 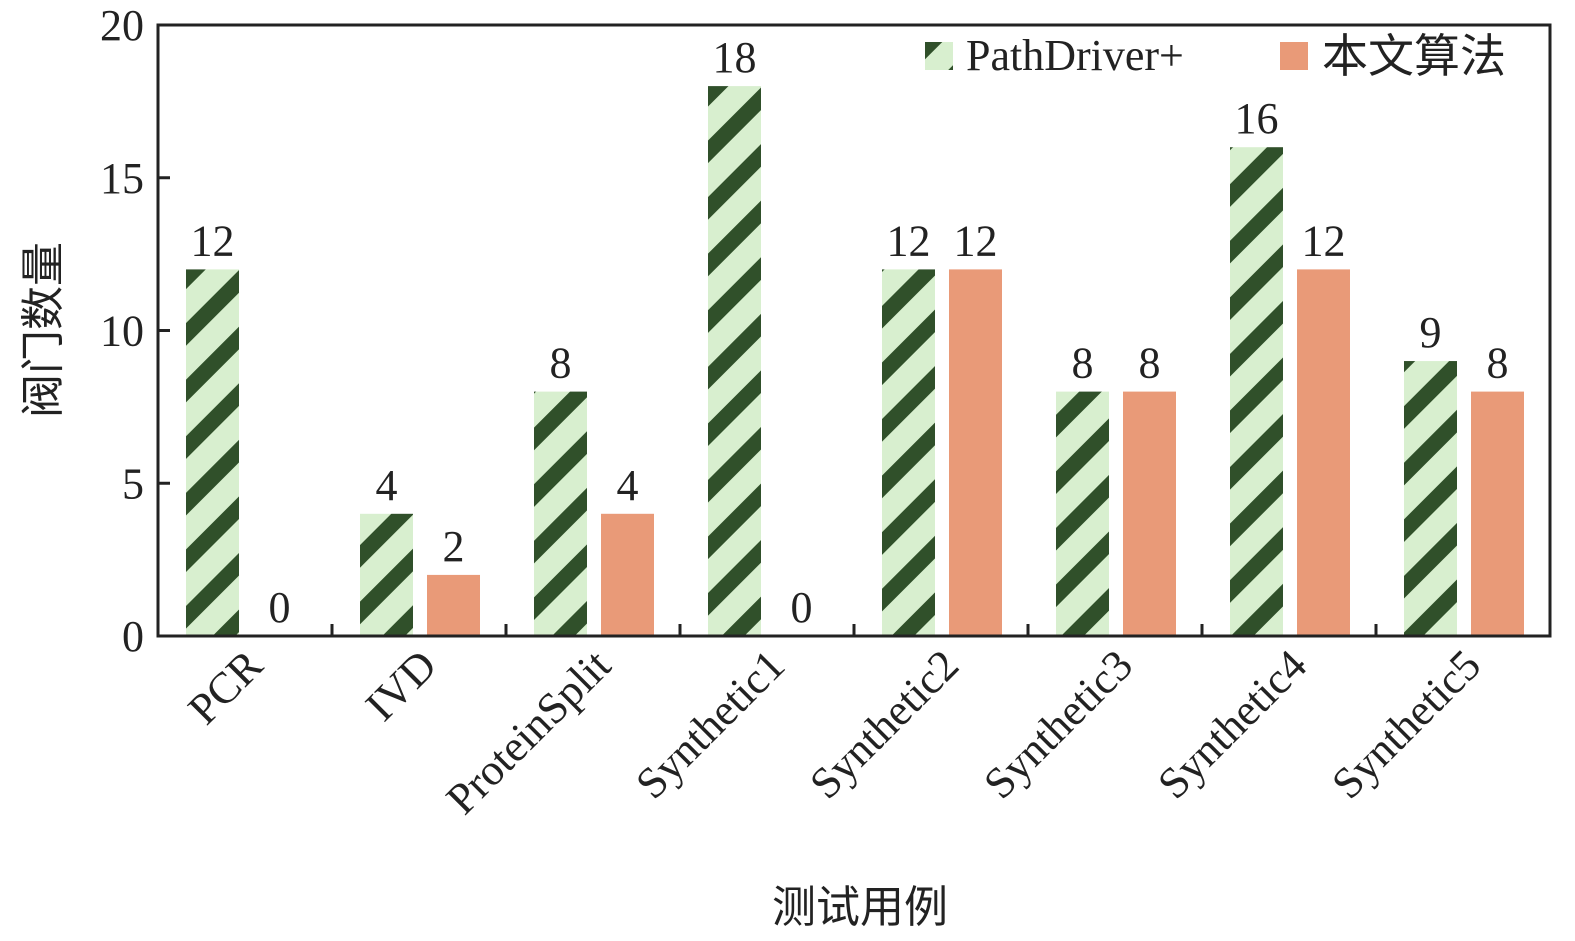 I want to click on data-label: 9, so click(x=1431, y=332).